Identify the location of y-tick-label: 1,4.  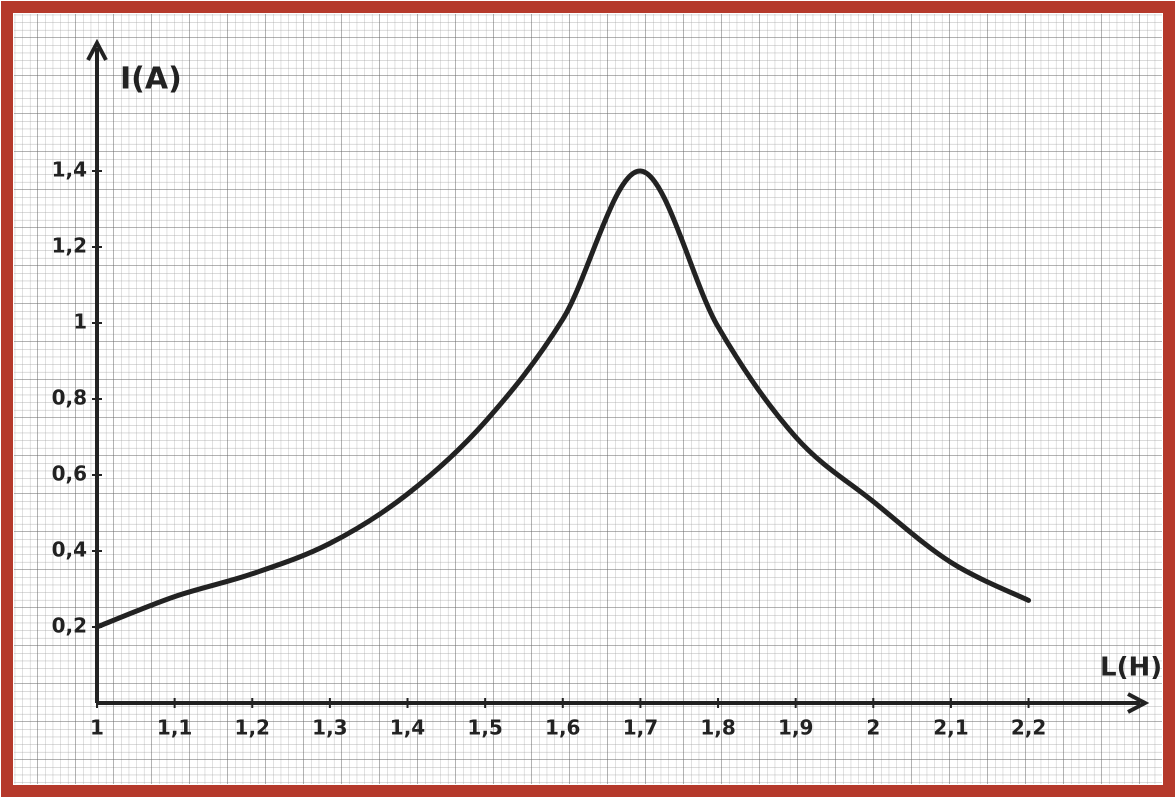
(69, 170).